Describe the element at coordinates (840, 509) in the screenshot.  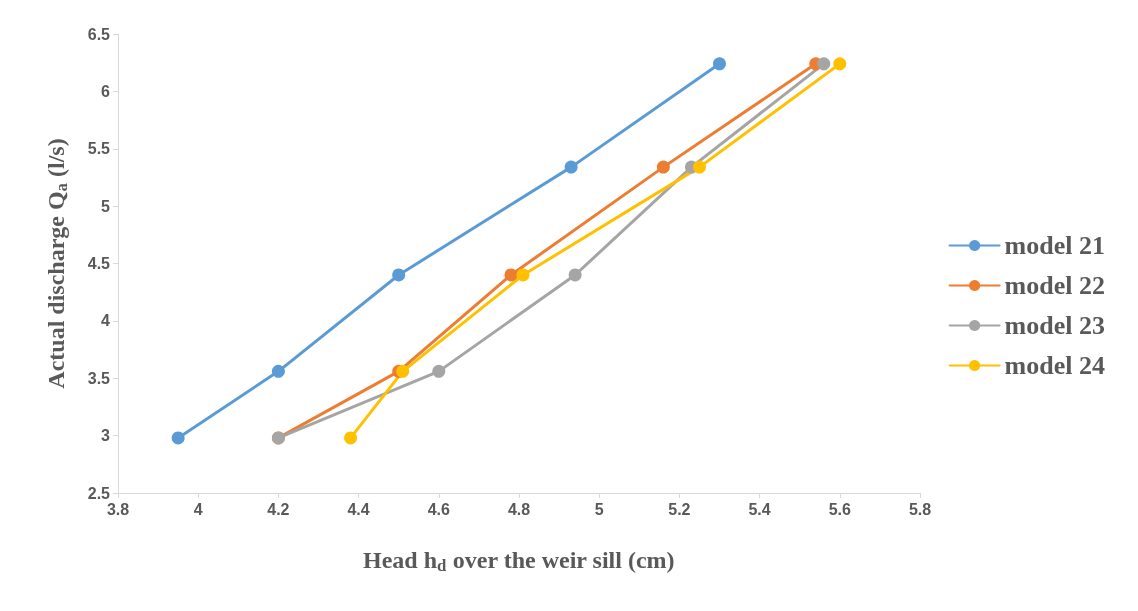
I see `x-tick-label: 5.6` at that location.